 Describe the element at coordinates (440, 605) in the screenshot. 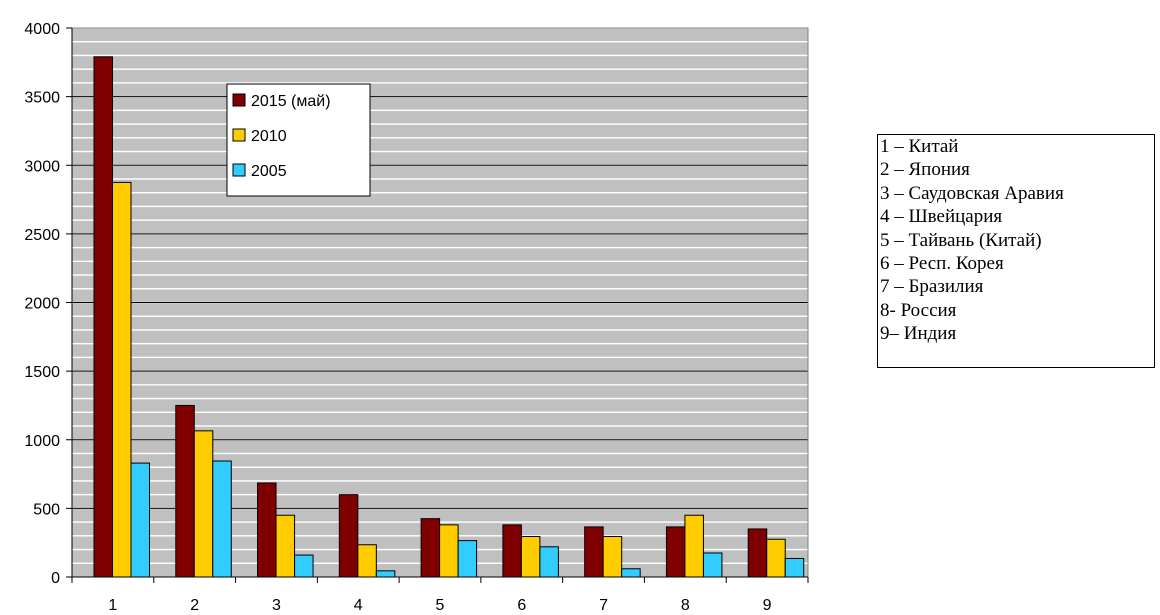

I see `x-tick-label: 5` at that location.